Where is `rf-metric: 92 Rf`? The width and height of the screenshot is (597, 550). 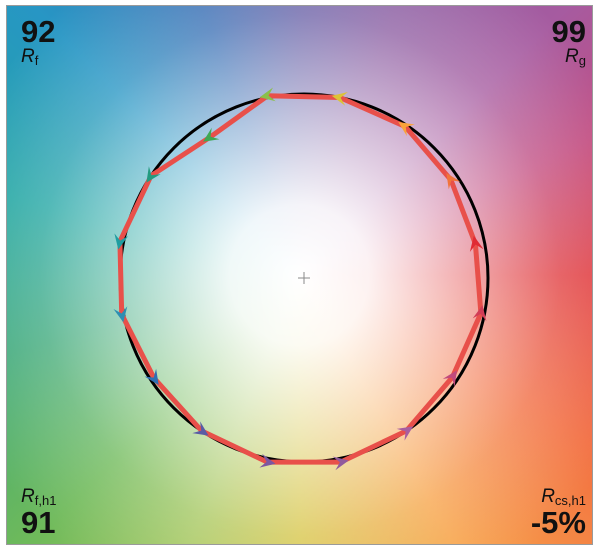 rf-metric: 92 Rf is located at coordinates (38, 41).